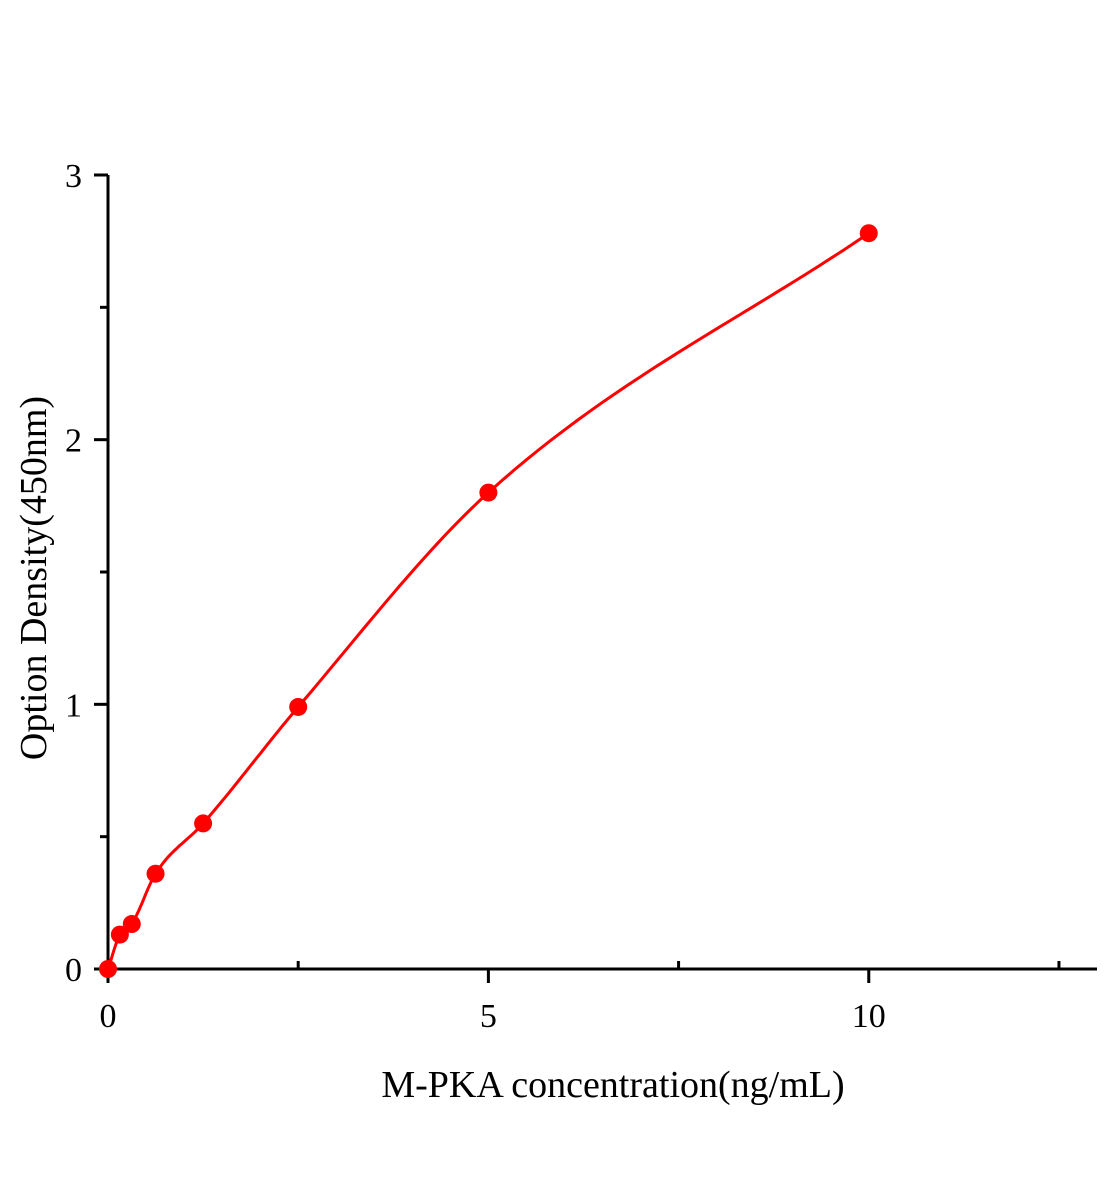 The image size is (1104, 1200). Describe the element at coordinates (612, 1085) in the screenshot. I see `x-axis-label: M-PKA concentration(ng/mL)` at that location.